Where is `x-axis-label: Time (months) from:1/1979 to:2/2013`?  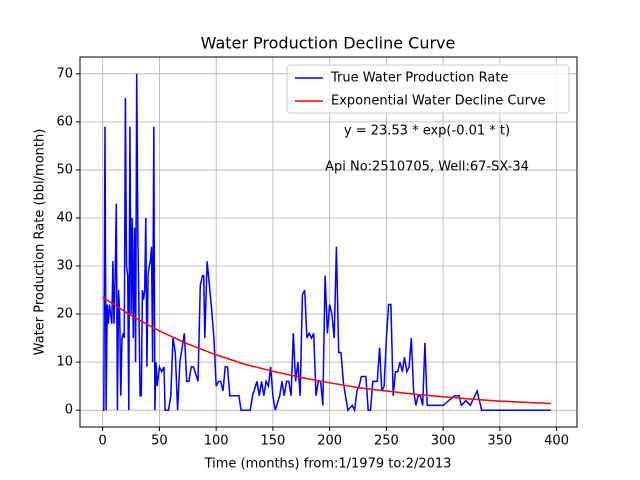
x-axis-label: Time (months) from:1/1979 to:2/2013 is located at coordinates (328, 464).